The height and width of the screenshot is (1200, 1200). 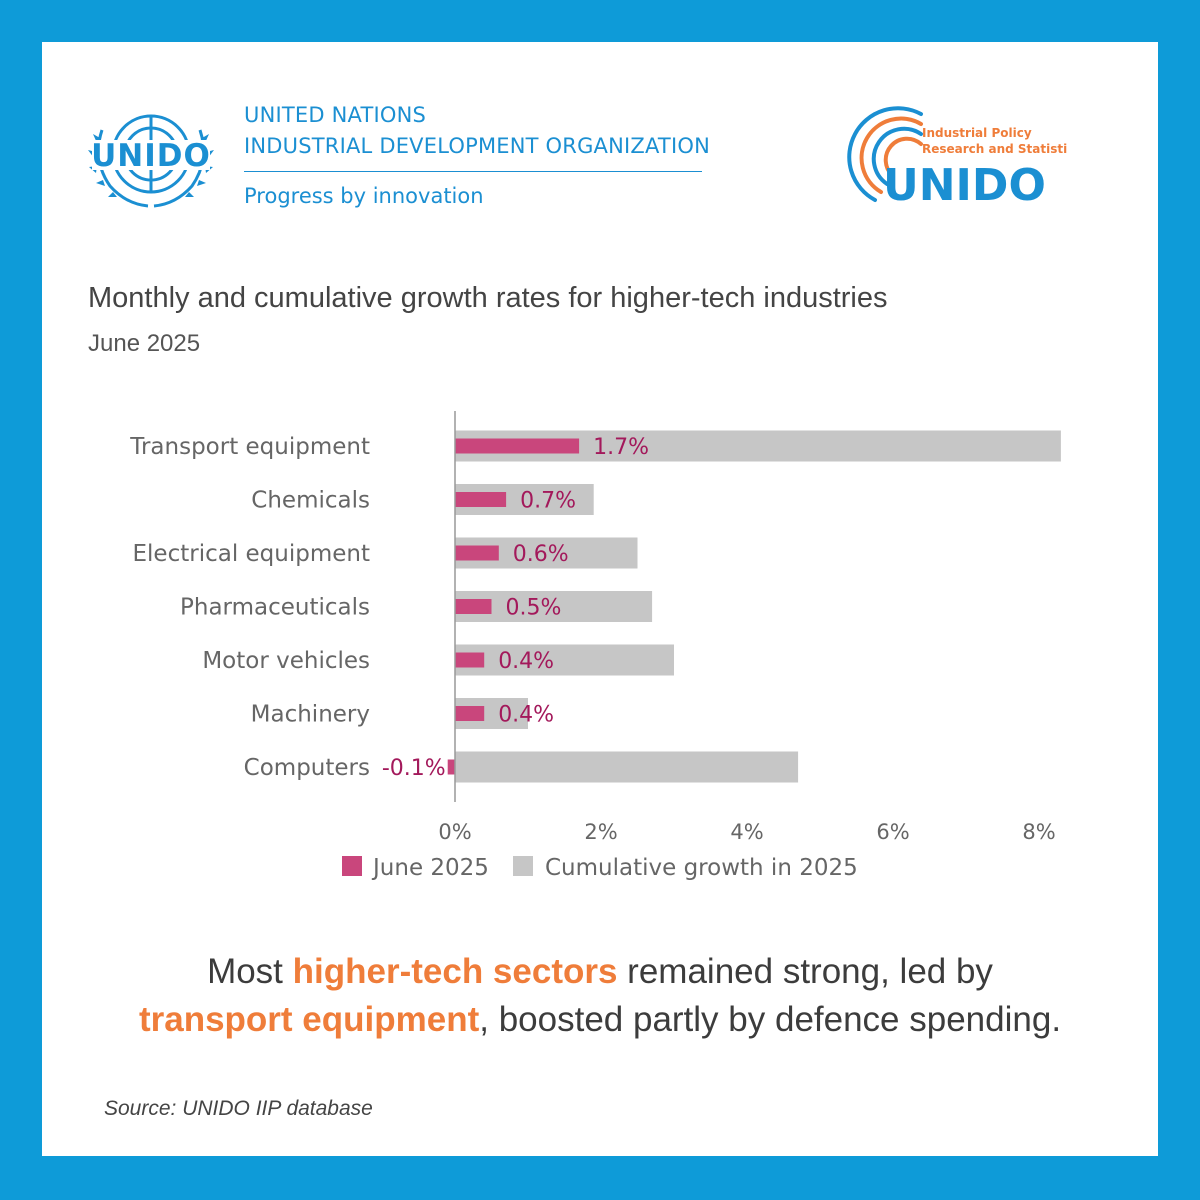 I want to click on legend-swatch-cumulative, so click(x=523, y=866).